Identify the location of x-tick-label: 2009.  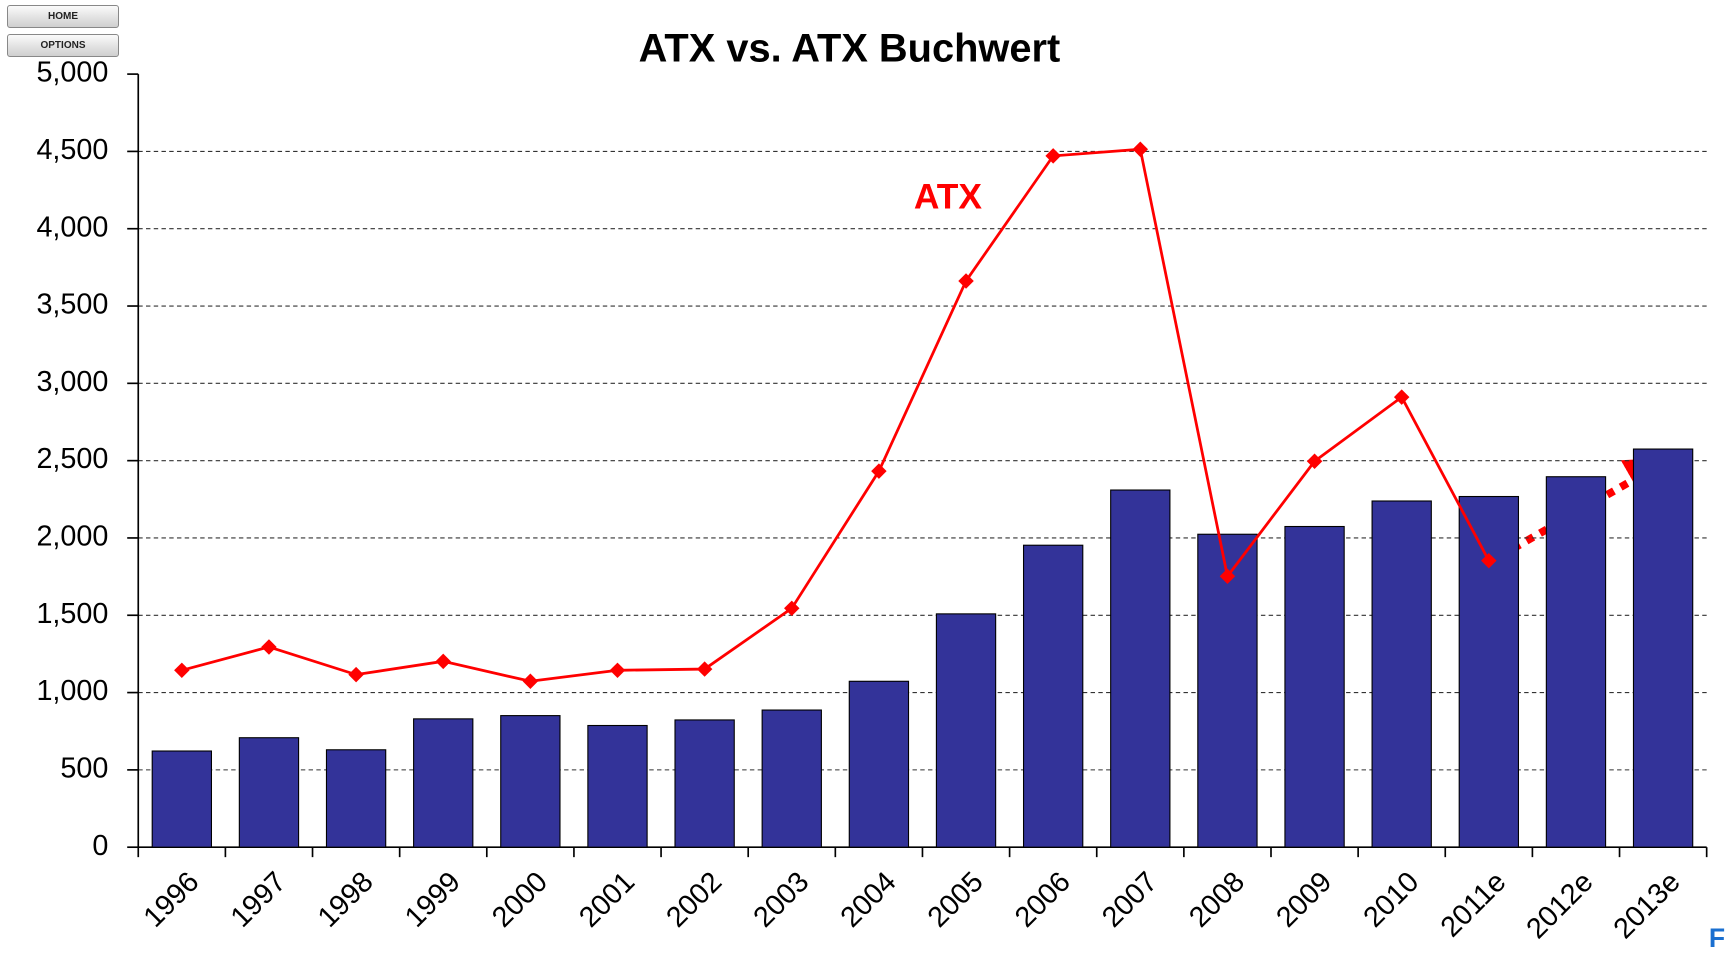
(1304, 900).